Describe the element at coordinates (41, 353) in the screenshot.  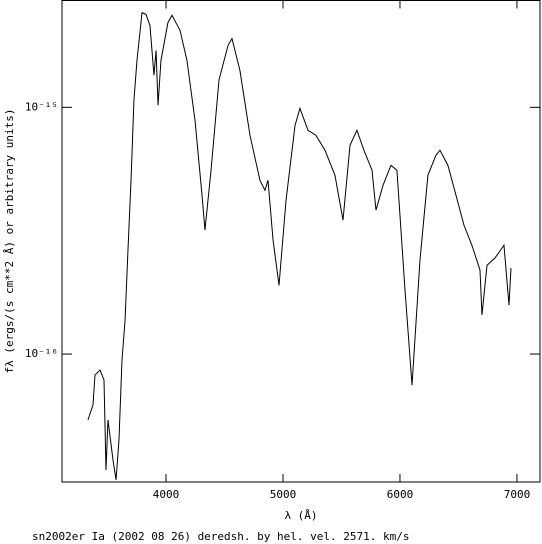
I see `y-tick-label: 10⁻¹⁶` at that location.